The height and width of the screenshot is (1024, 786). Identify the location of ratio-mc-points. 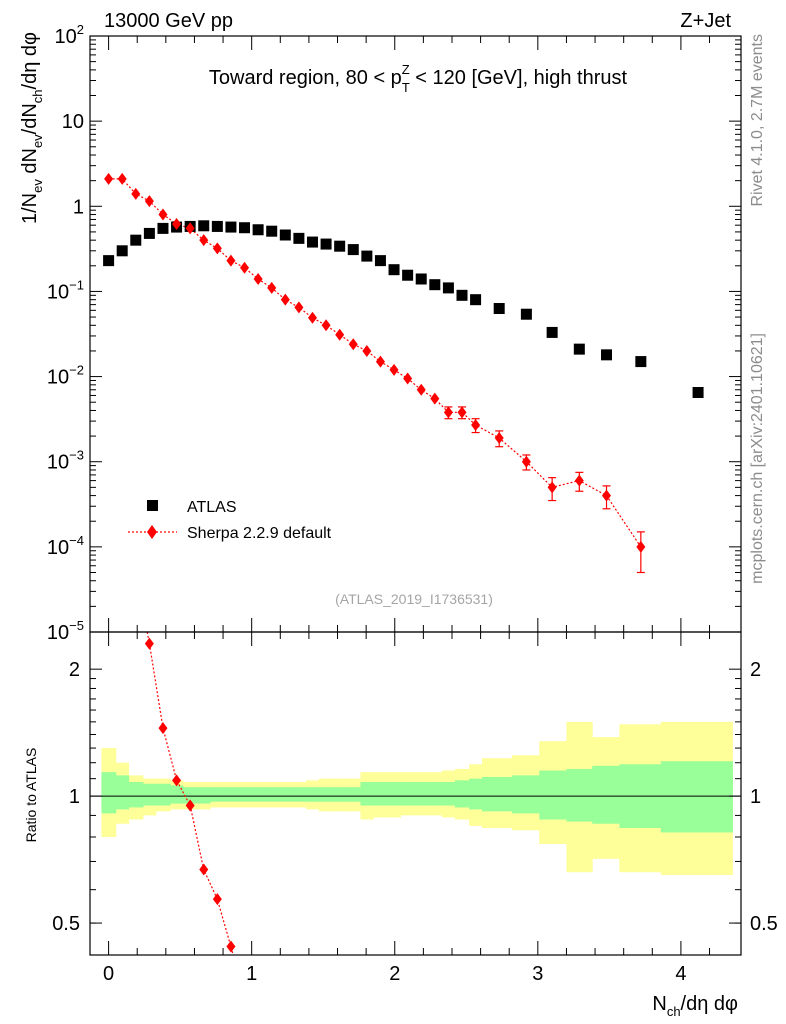
(190, 795).